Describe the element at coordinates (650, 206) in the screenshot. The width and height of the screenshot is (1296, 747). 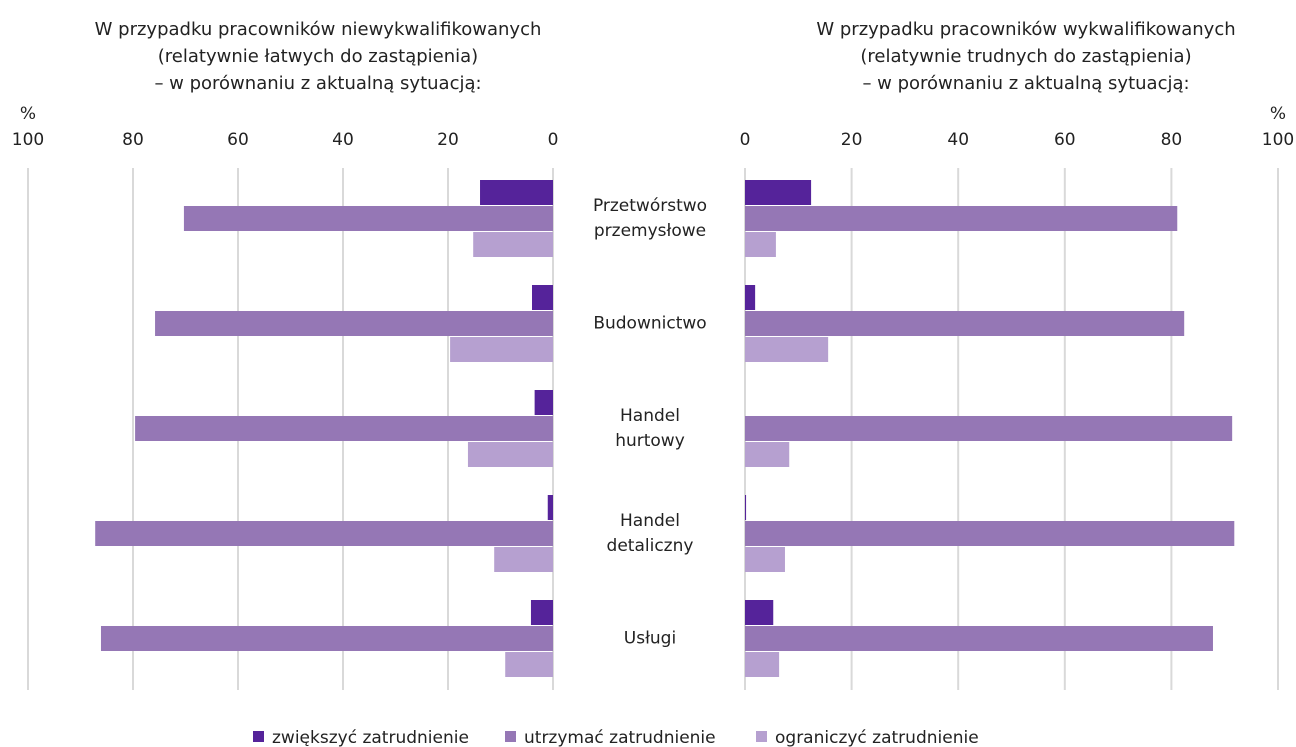
I see `category-label: Przetwórstwo` at that location.